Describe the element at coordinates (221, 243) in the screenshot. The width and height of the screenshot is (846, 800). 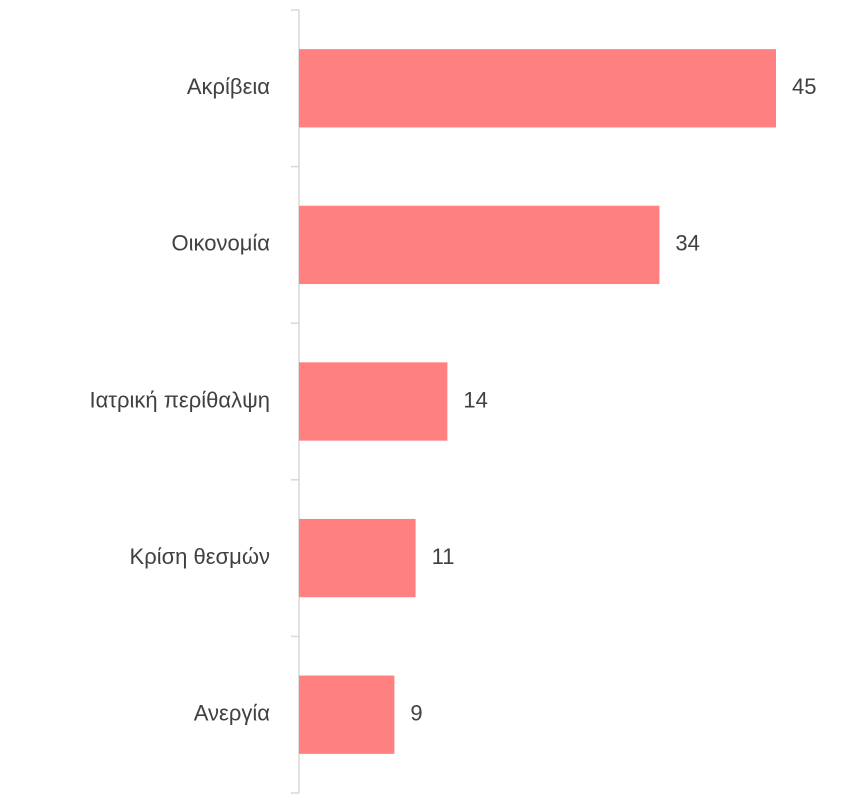
I see `category-label: Οικονομία` at that location.